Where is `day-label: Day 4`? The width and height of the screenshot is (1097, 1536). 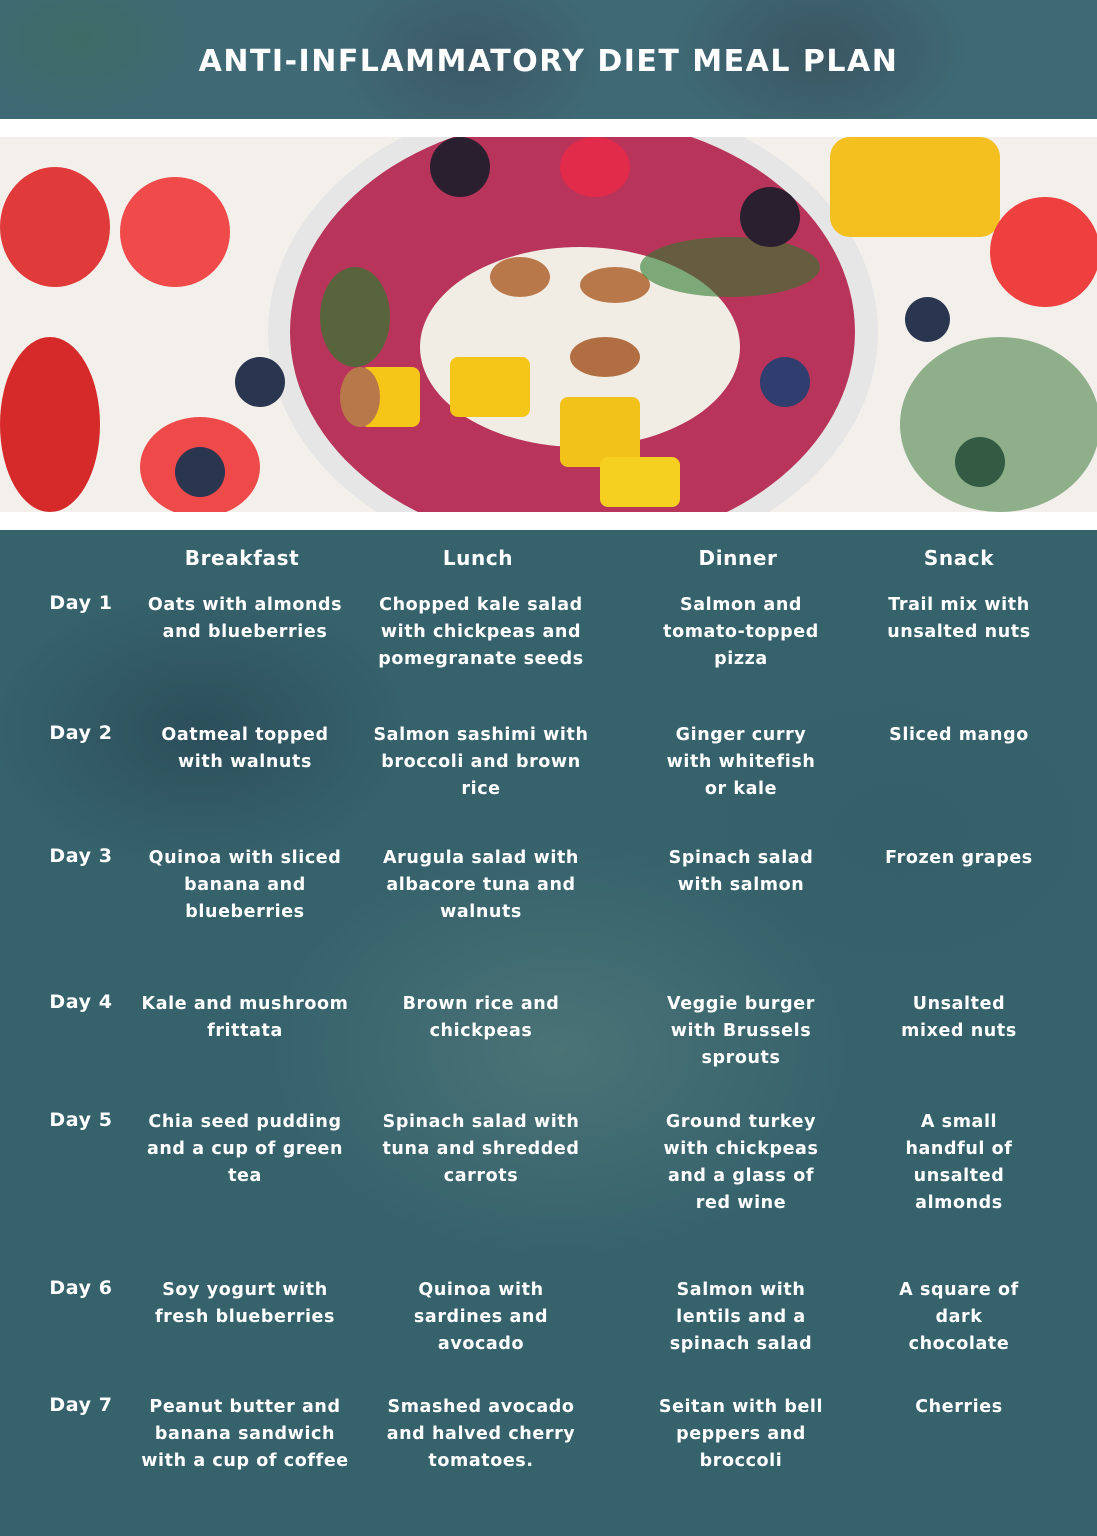
day-label: Day 4 is located at coordinates (81, 1002).